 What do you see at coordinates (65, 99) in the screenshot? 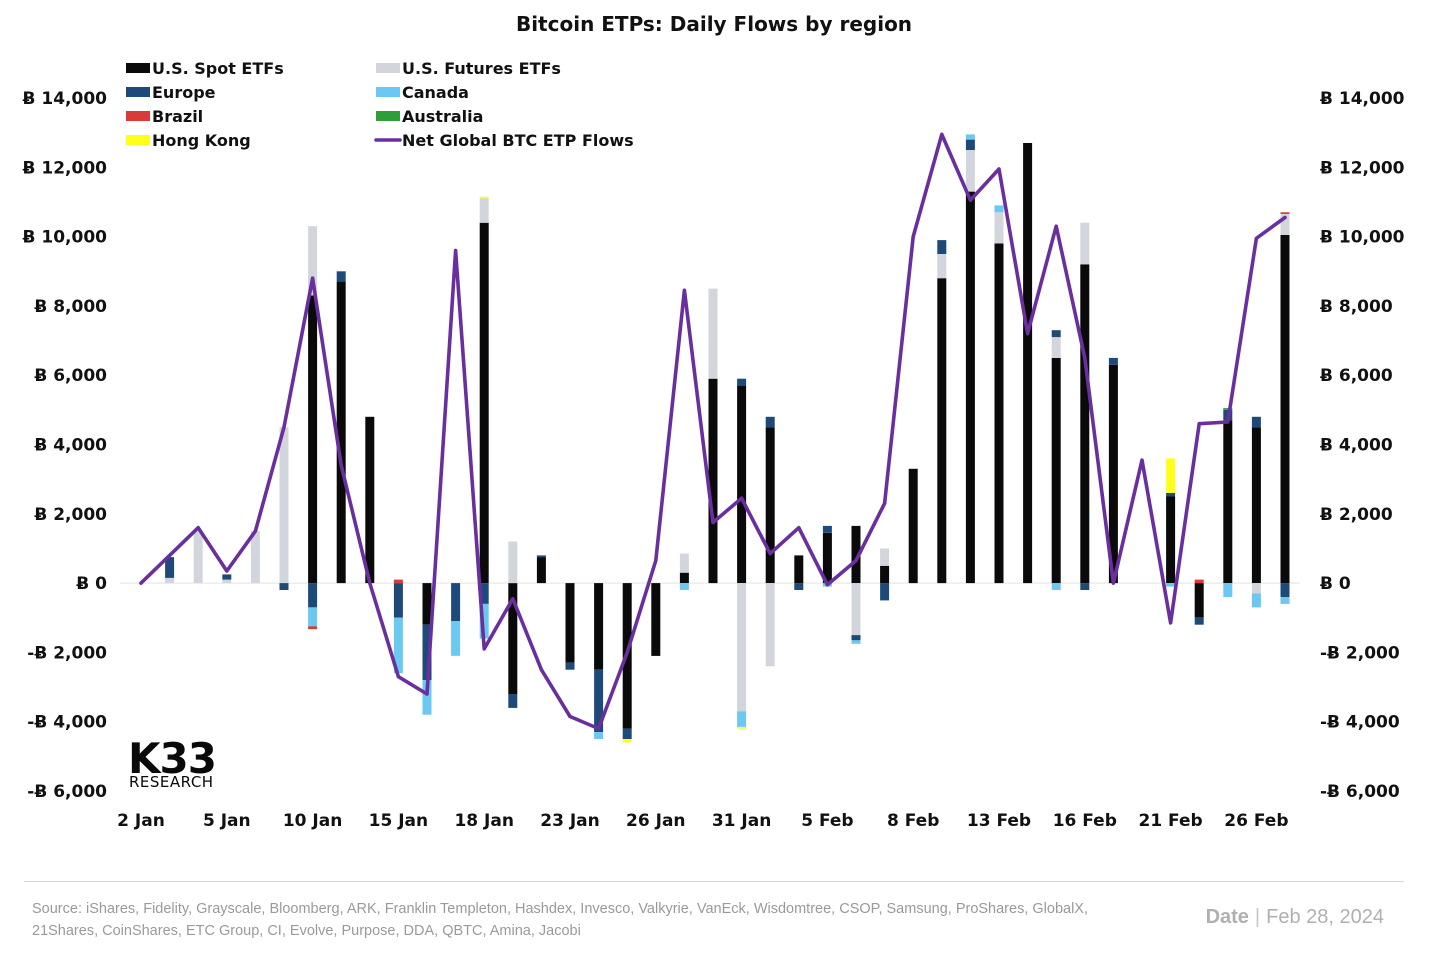
I see `y-tick-left-10: Ƀ 14,000` at bounding box center [65, 99].